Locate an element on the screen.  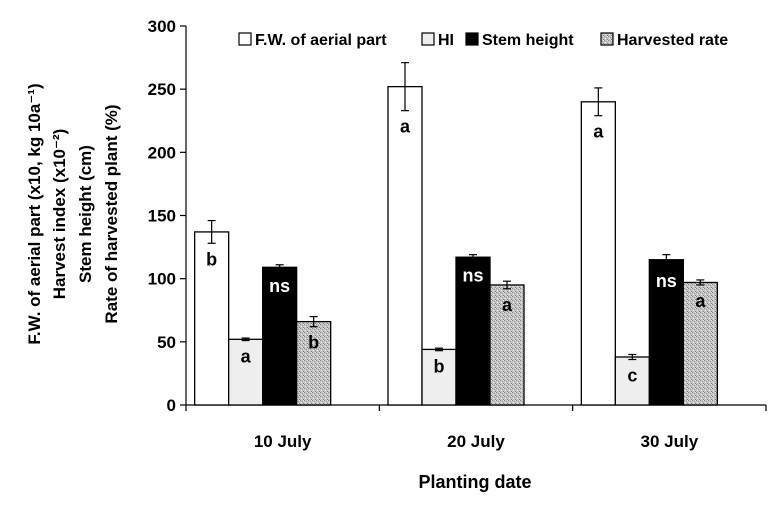
bar-stem-height is located at coordinates (473, 331).